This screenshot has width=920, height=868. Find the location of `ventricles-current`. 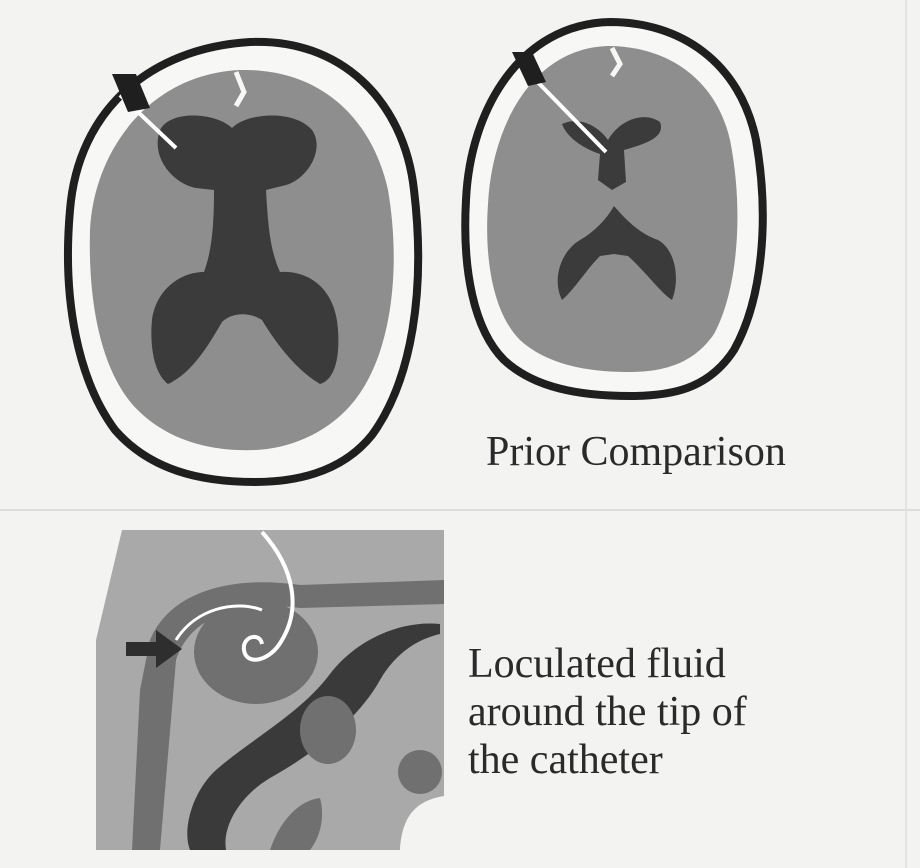

ventricles-current is located at coordinates (245, 249).